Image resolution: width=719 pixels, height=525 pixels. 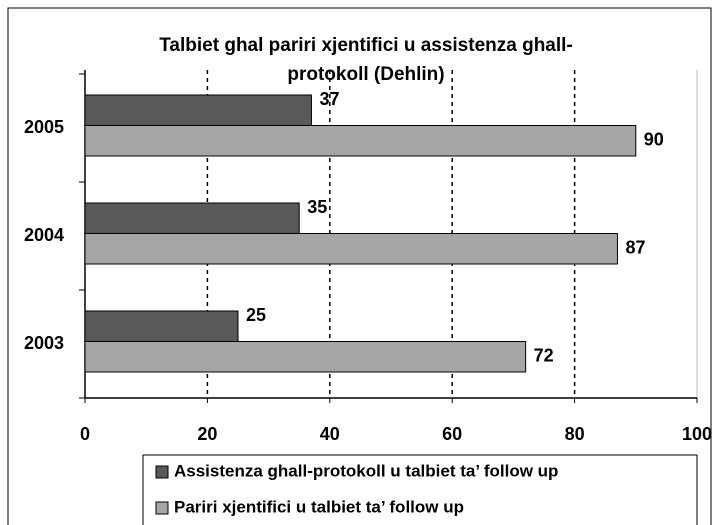 I want to click on x-tick-label: 80, so click(x=575, y=434).